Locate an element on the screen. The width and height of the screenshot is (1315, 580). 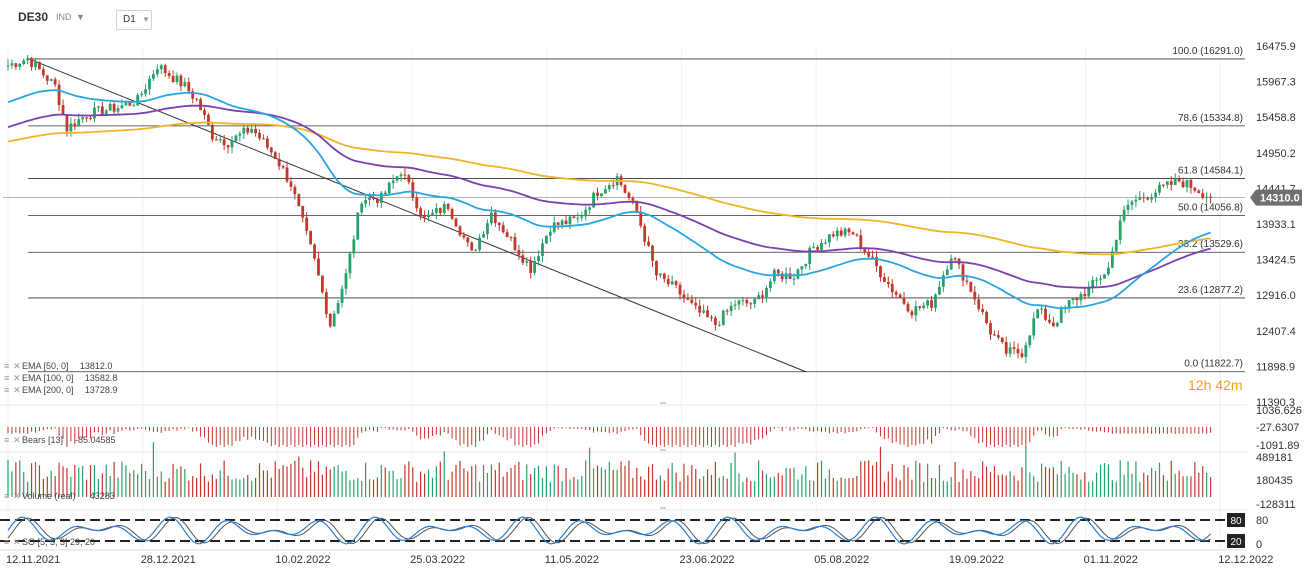
bears-axis-tick: -1091.89 is located at coordinates (1277, 446).